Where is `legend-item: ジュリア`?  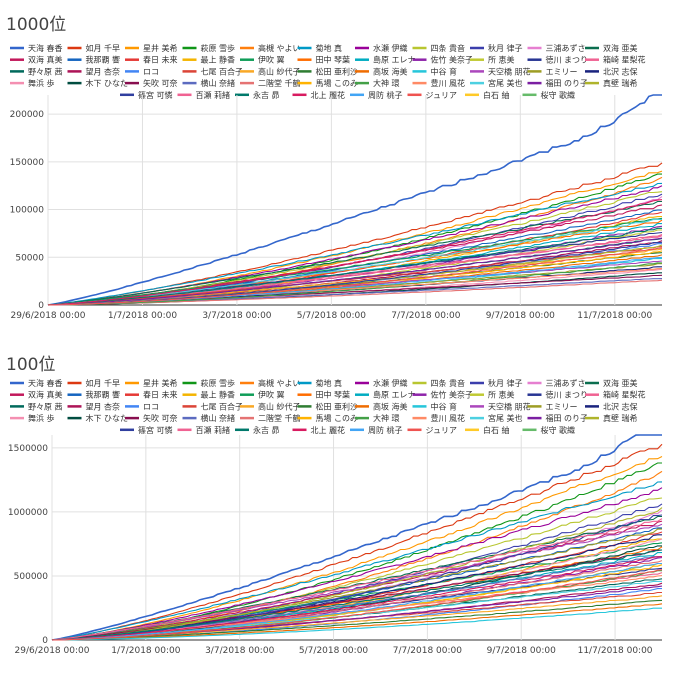 legend-item: ジュリア is located at coordinates (432, 95).